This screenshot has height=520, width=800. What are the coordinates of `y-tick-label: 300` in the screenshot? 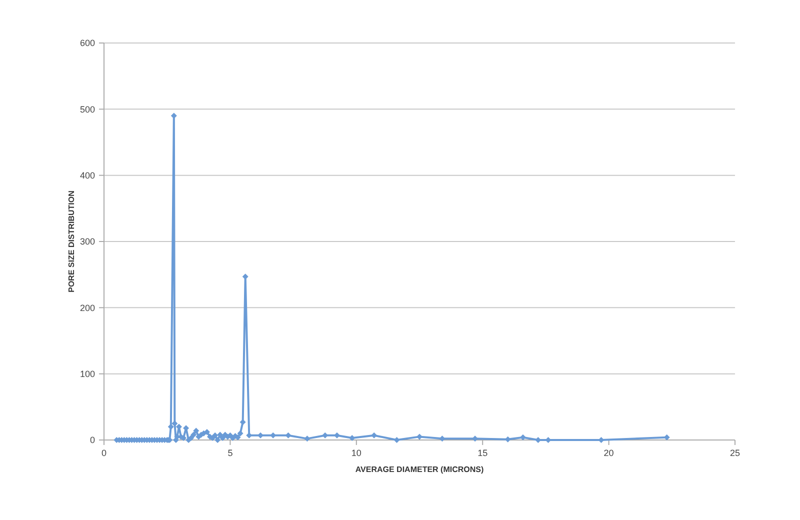 It's located at (87, 241).